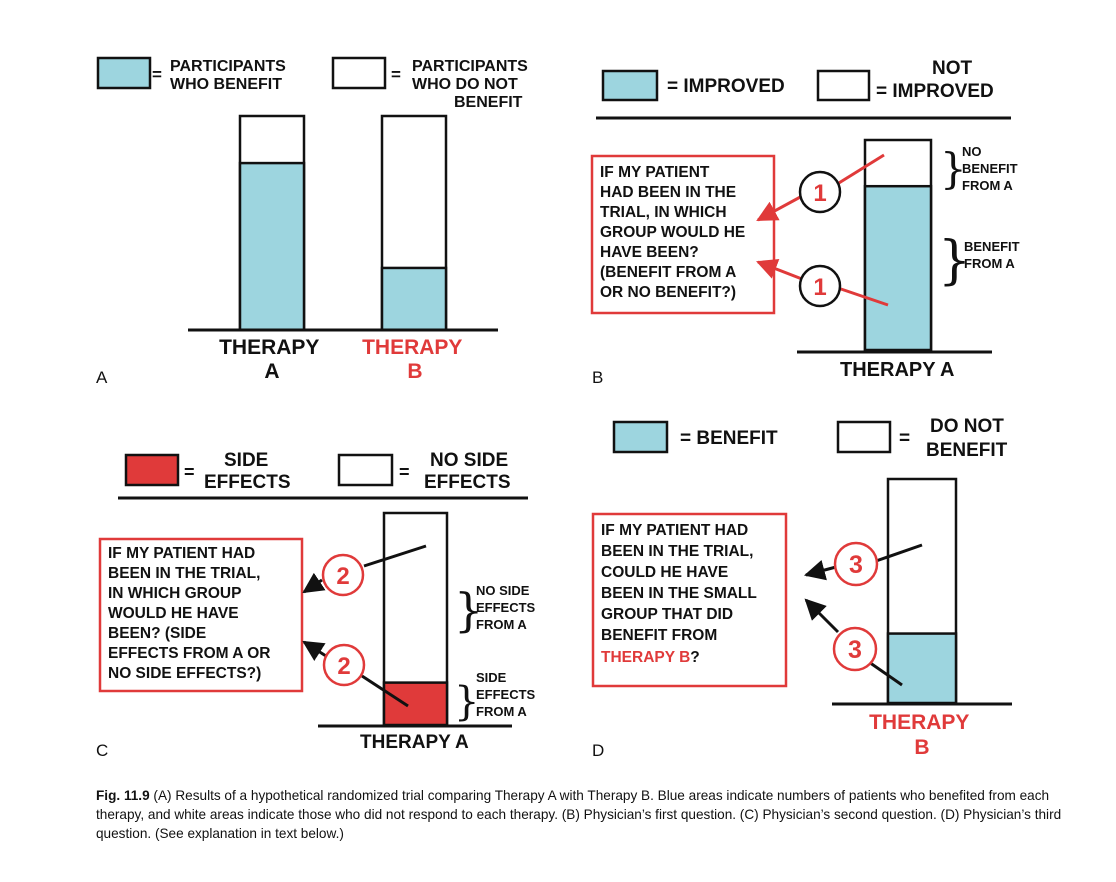  I want to click on therapy-a-label: THERAPY A, so click(272, 359).